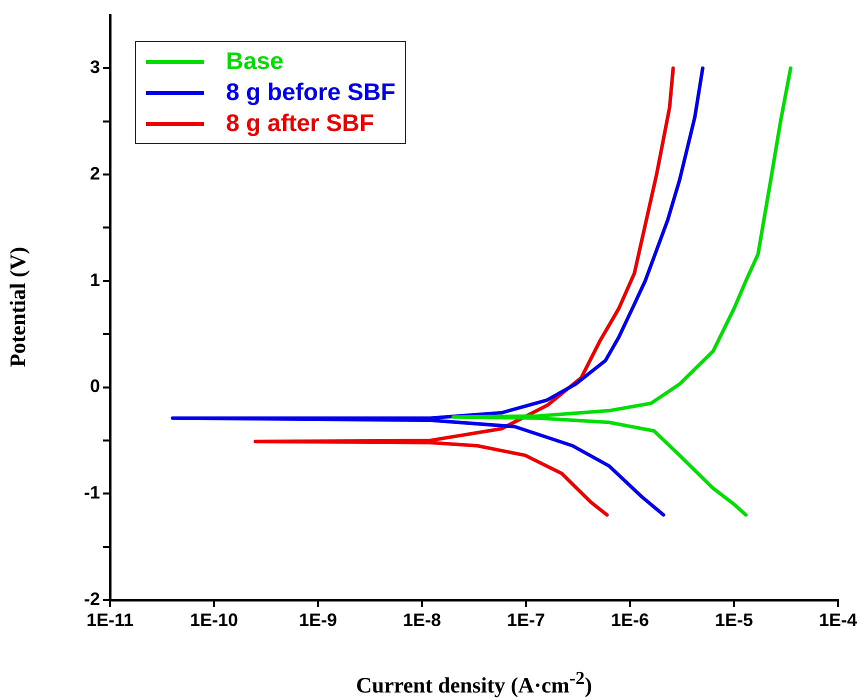 The width and height of the screenshot is (866, 698). Describe the element at coordinates (255, 62) in the screenshot. I see `legend-label: Base` at that location.